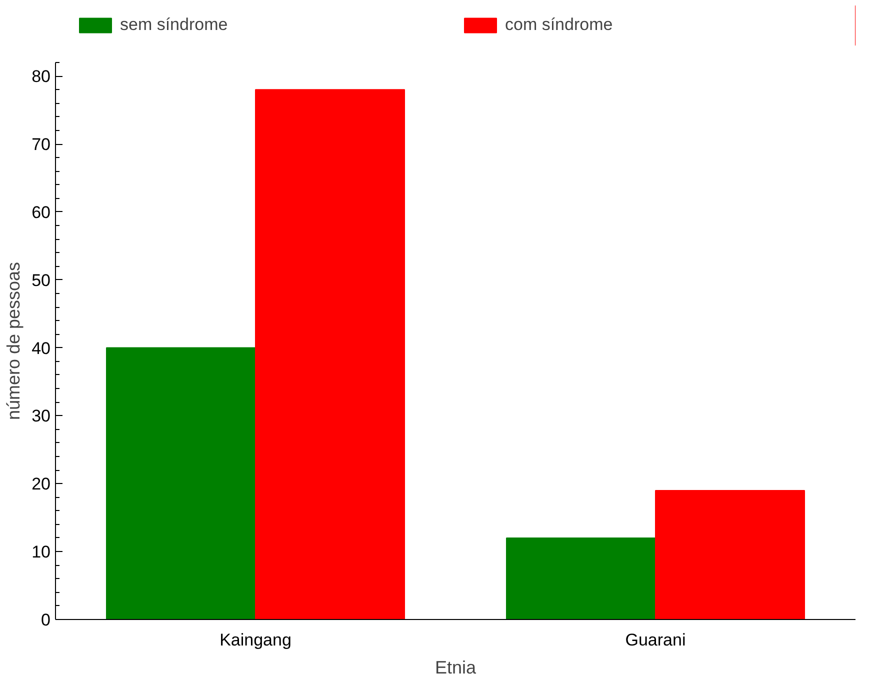 This screenshot has height=691, width=870. What do you see at coordinates (41, 348) in the screenshot?
I see `y-tick-label: 40` at bounding box center [41, 348].